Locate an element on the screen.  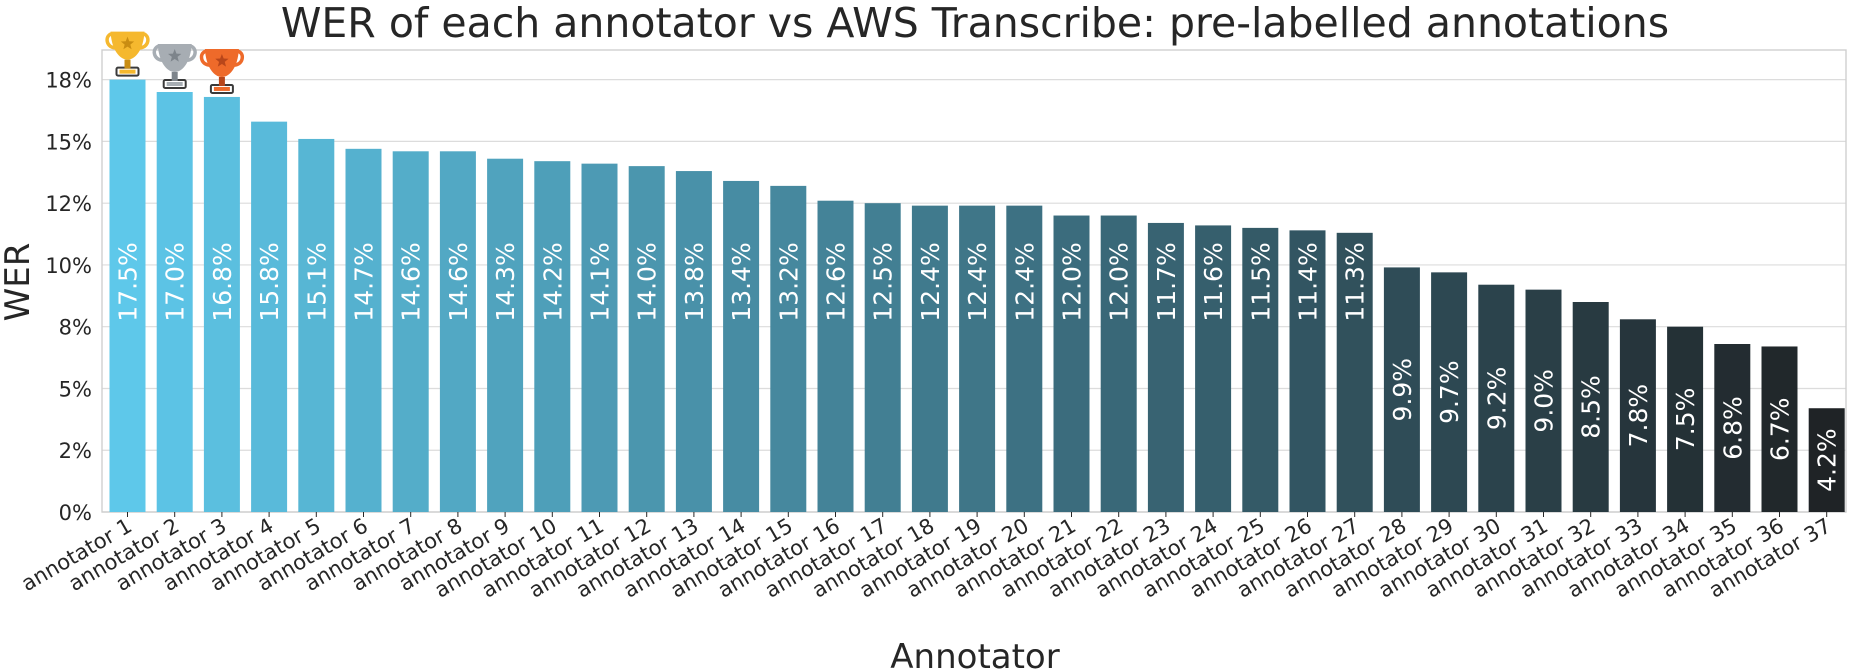
bar-data-label: 9.9% is located at coordinates (1402, 390).